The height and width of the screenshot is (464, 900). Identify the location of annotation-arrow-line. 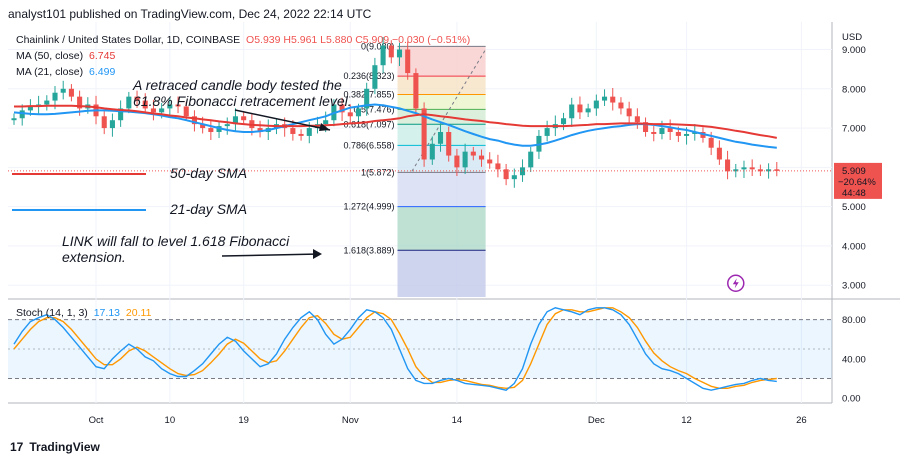
(282, 120).